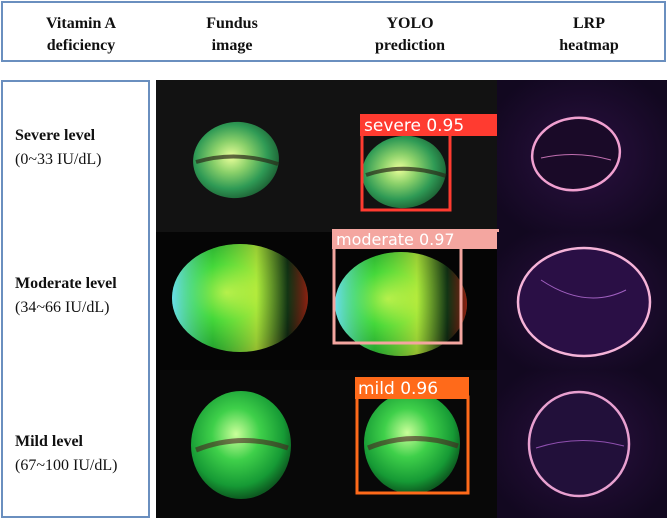  I want to click on moderate-level-range: (34~66 IU/dL), so click(62, 307).